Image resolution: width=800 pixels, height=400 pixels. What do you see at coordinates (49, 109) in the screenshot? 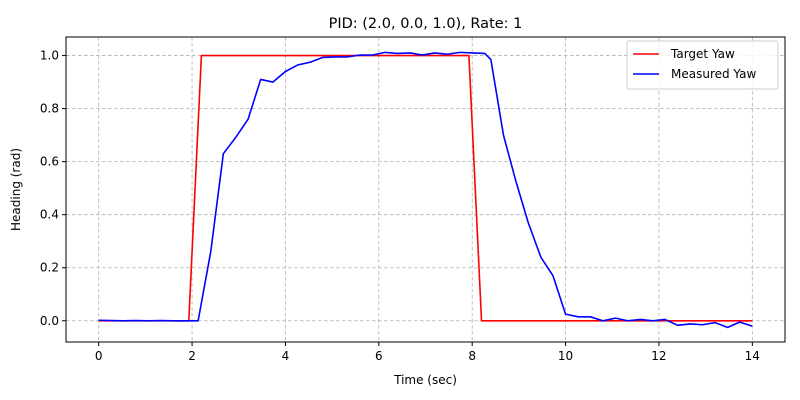
I see `y-tick-label: 0.8` at bounding box center [49, 109].